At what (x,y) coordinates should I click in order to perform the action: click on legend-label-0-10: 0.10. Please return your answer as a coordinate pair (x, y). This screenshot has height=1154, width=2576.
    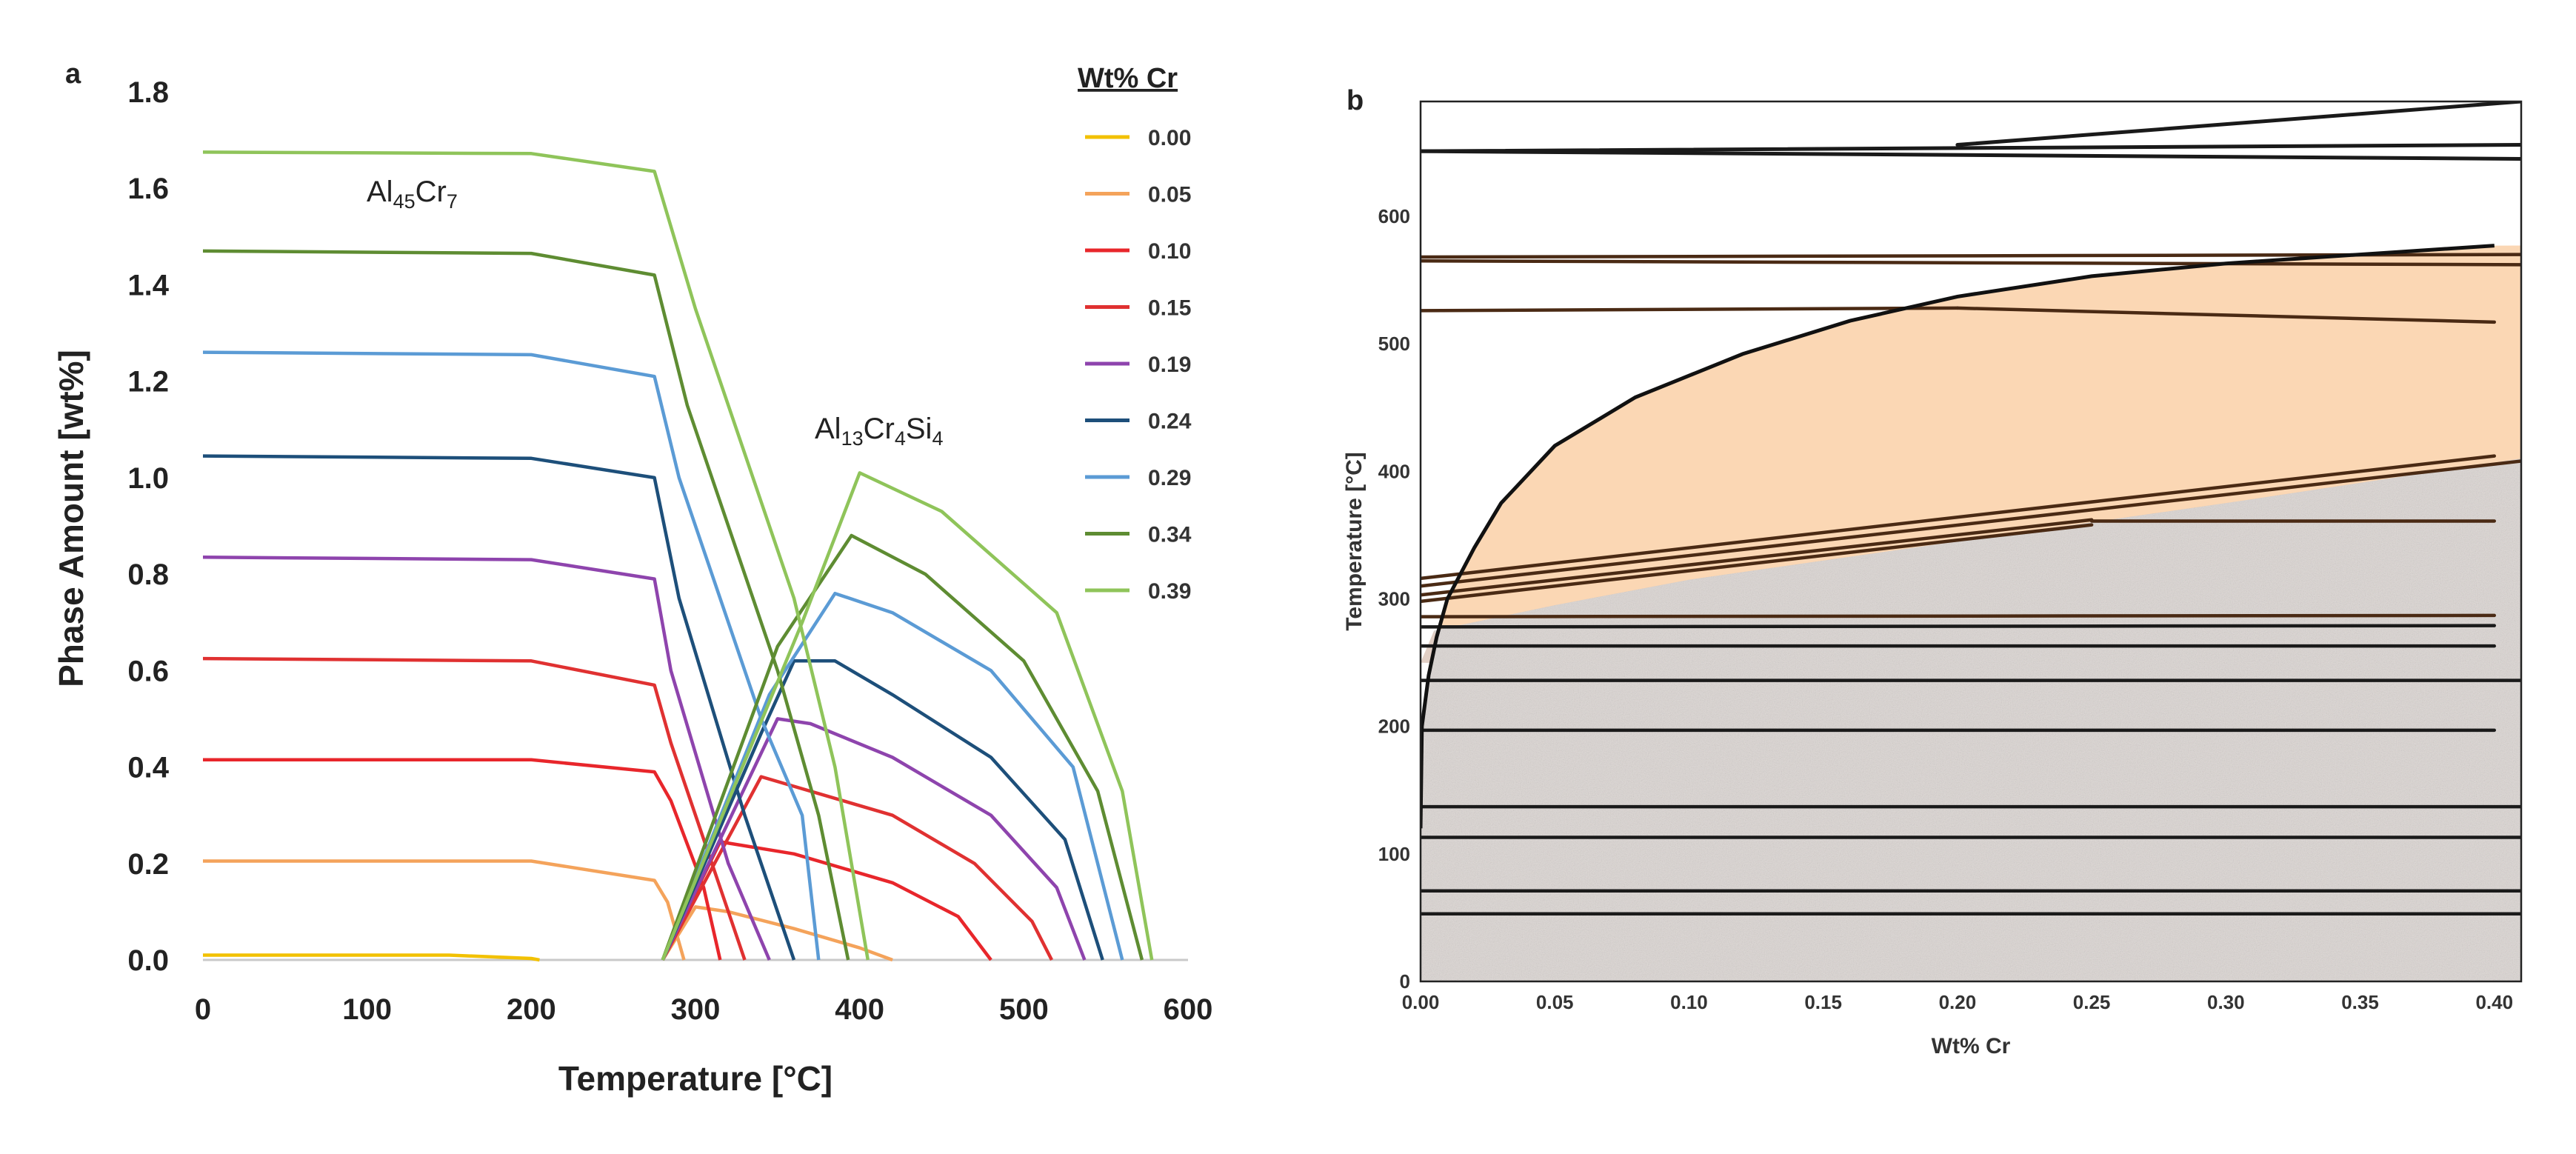
    Looking at the image, I should click on (1169, 251).